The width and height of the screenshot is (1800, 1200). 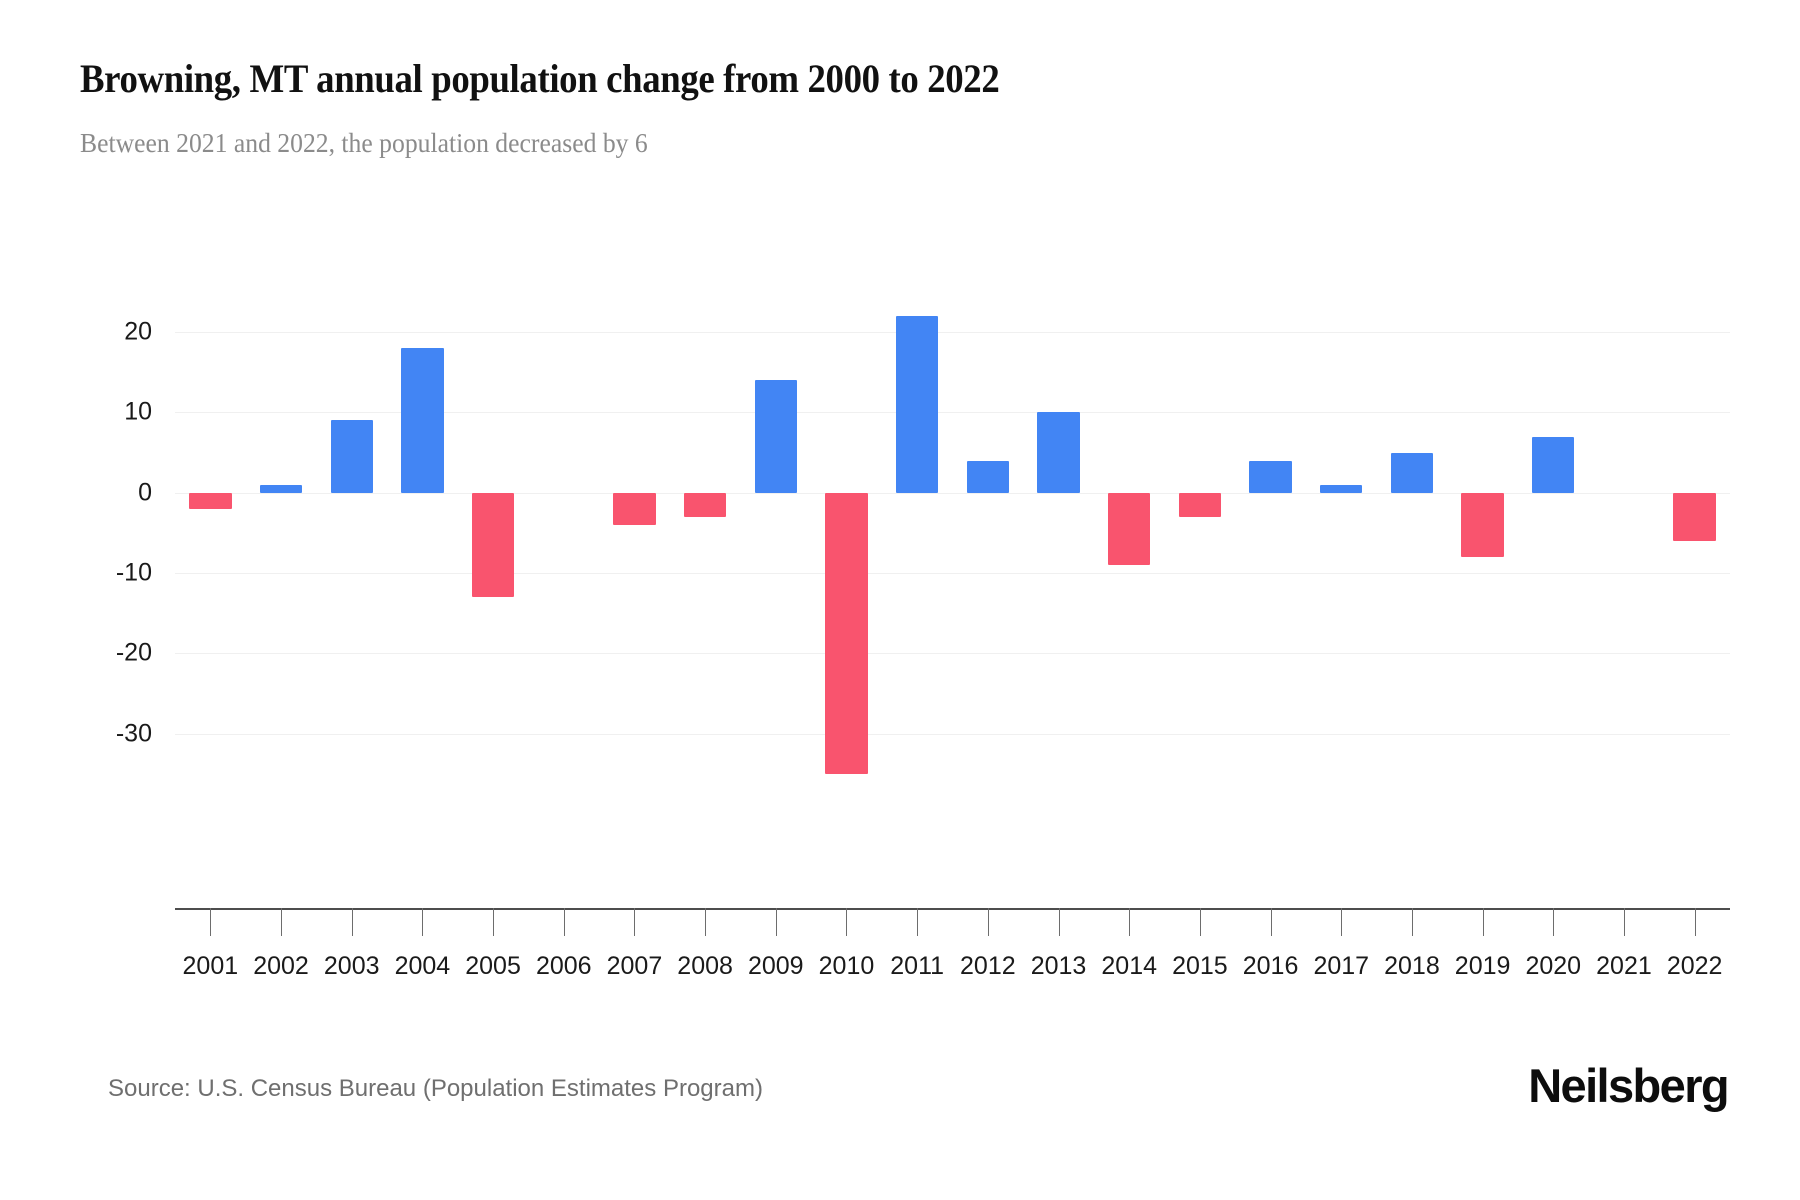 What do you see at coordinates (281, 966) in the screenshot?
I see `x-axis-tick-label: 2002` at bounding box center [281, 966].